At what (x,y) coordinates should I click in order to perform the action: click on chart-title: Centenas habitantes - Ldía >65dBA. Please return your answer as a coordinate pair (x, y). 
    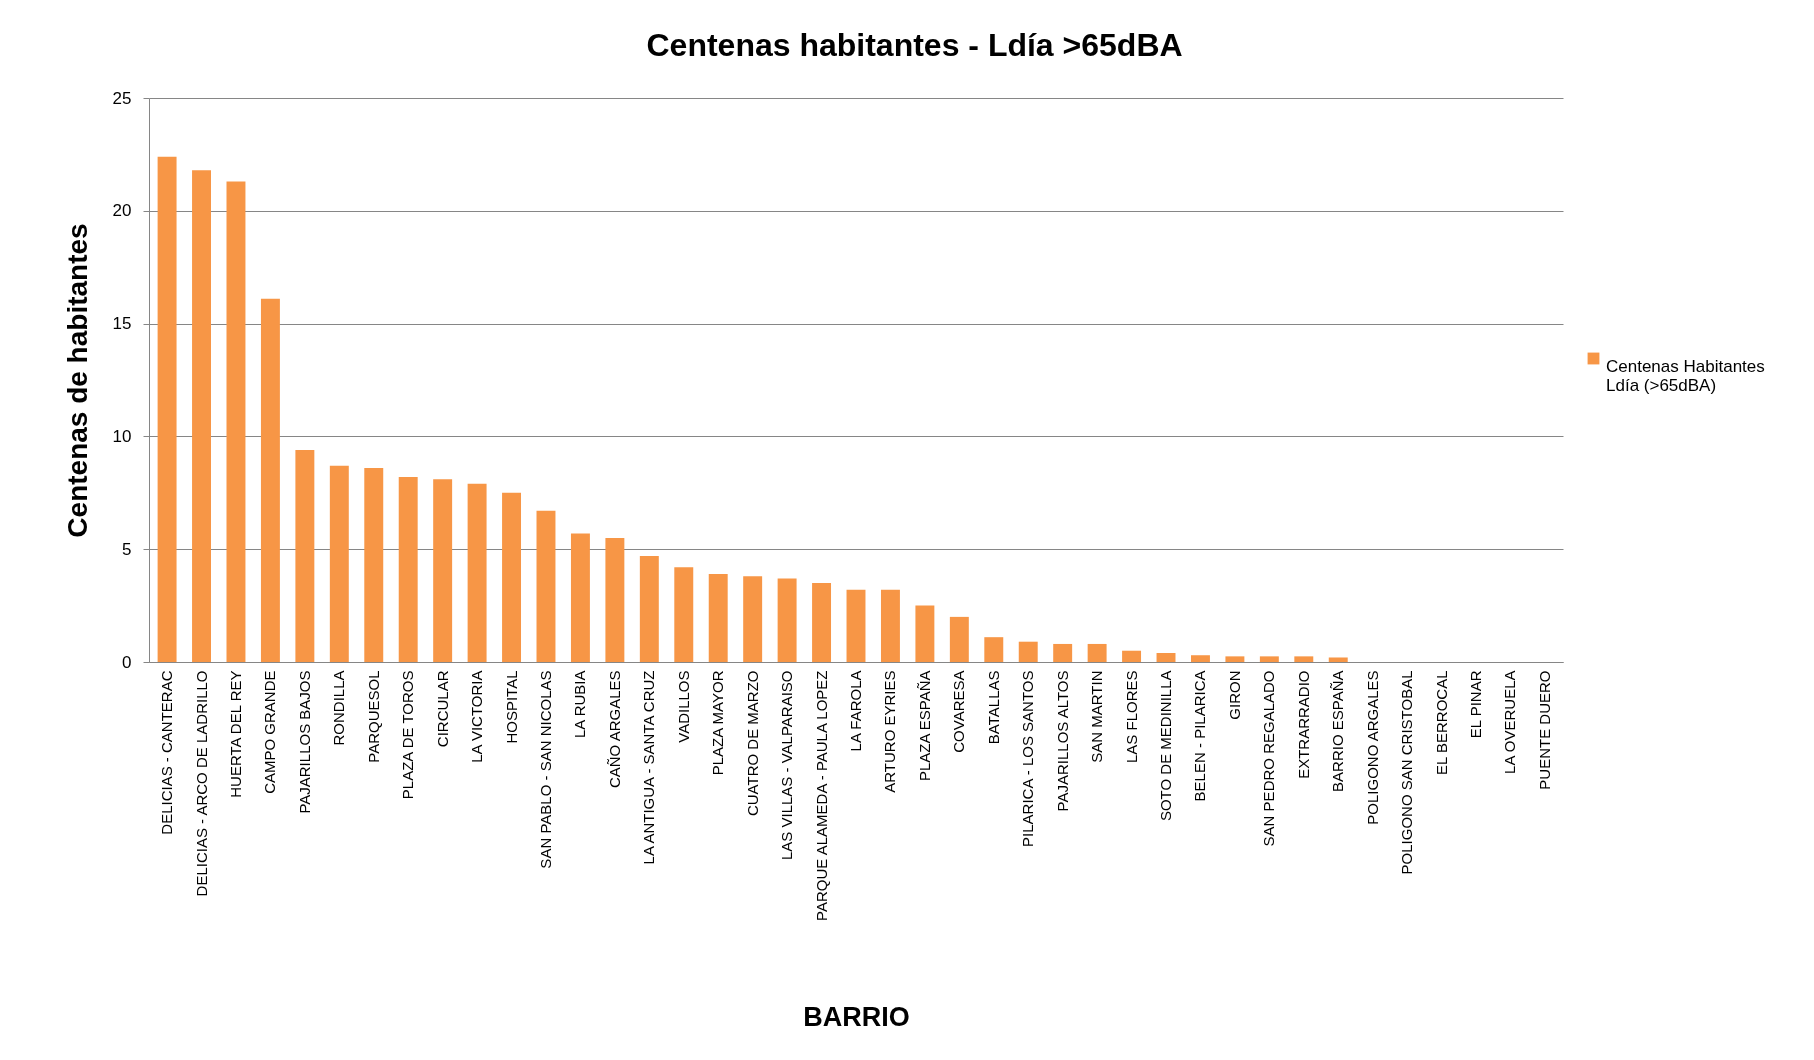
    Looking at the image, I should click on (914, 45).